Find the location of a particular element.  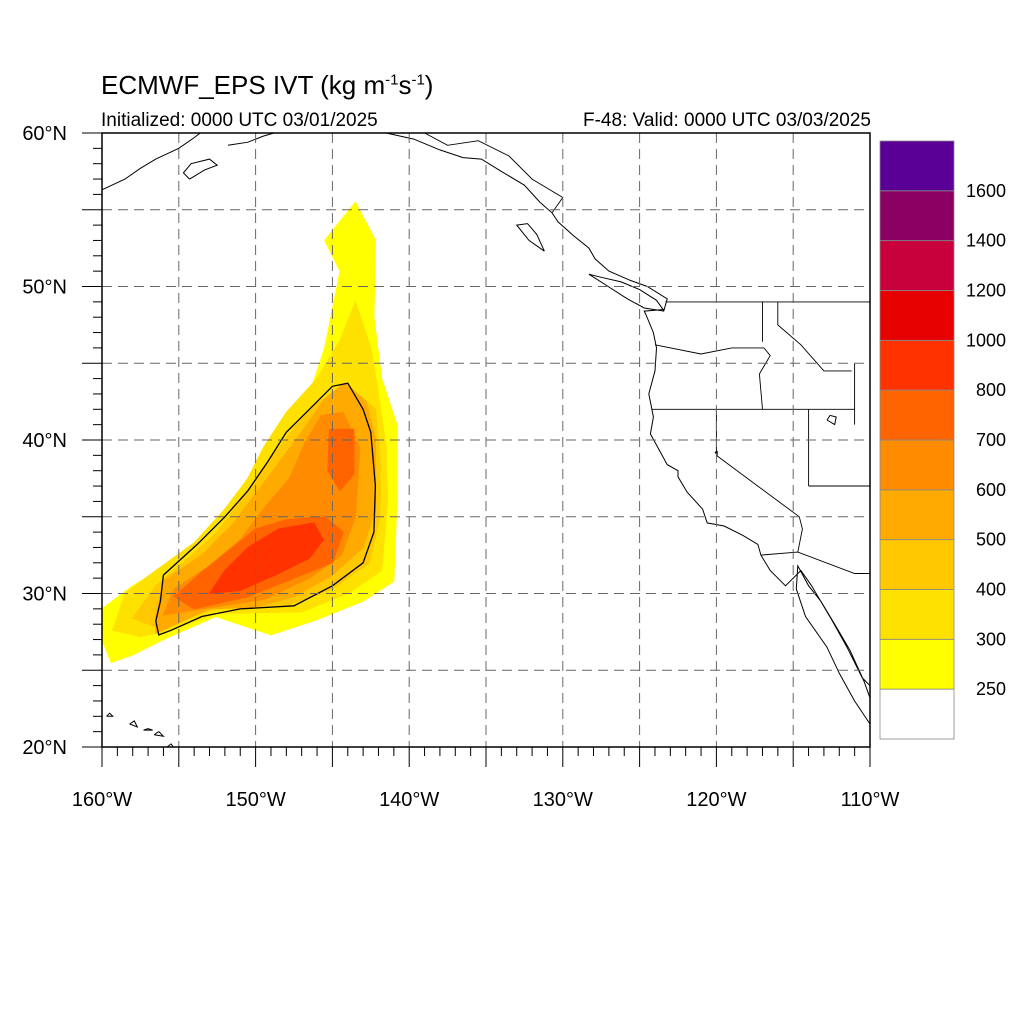

map-title: ECMWF_EPS IVT (kg m-1s-1) is located at coordinates (267, 85).